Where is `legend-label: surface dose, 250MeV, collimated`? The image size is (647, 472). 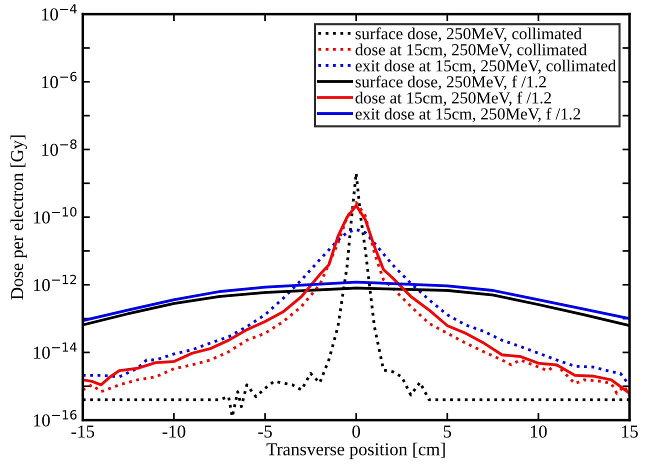 legend-label: surface dose, 250MeV, collimated is located at coordinates (469, 34).